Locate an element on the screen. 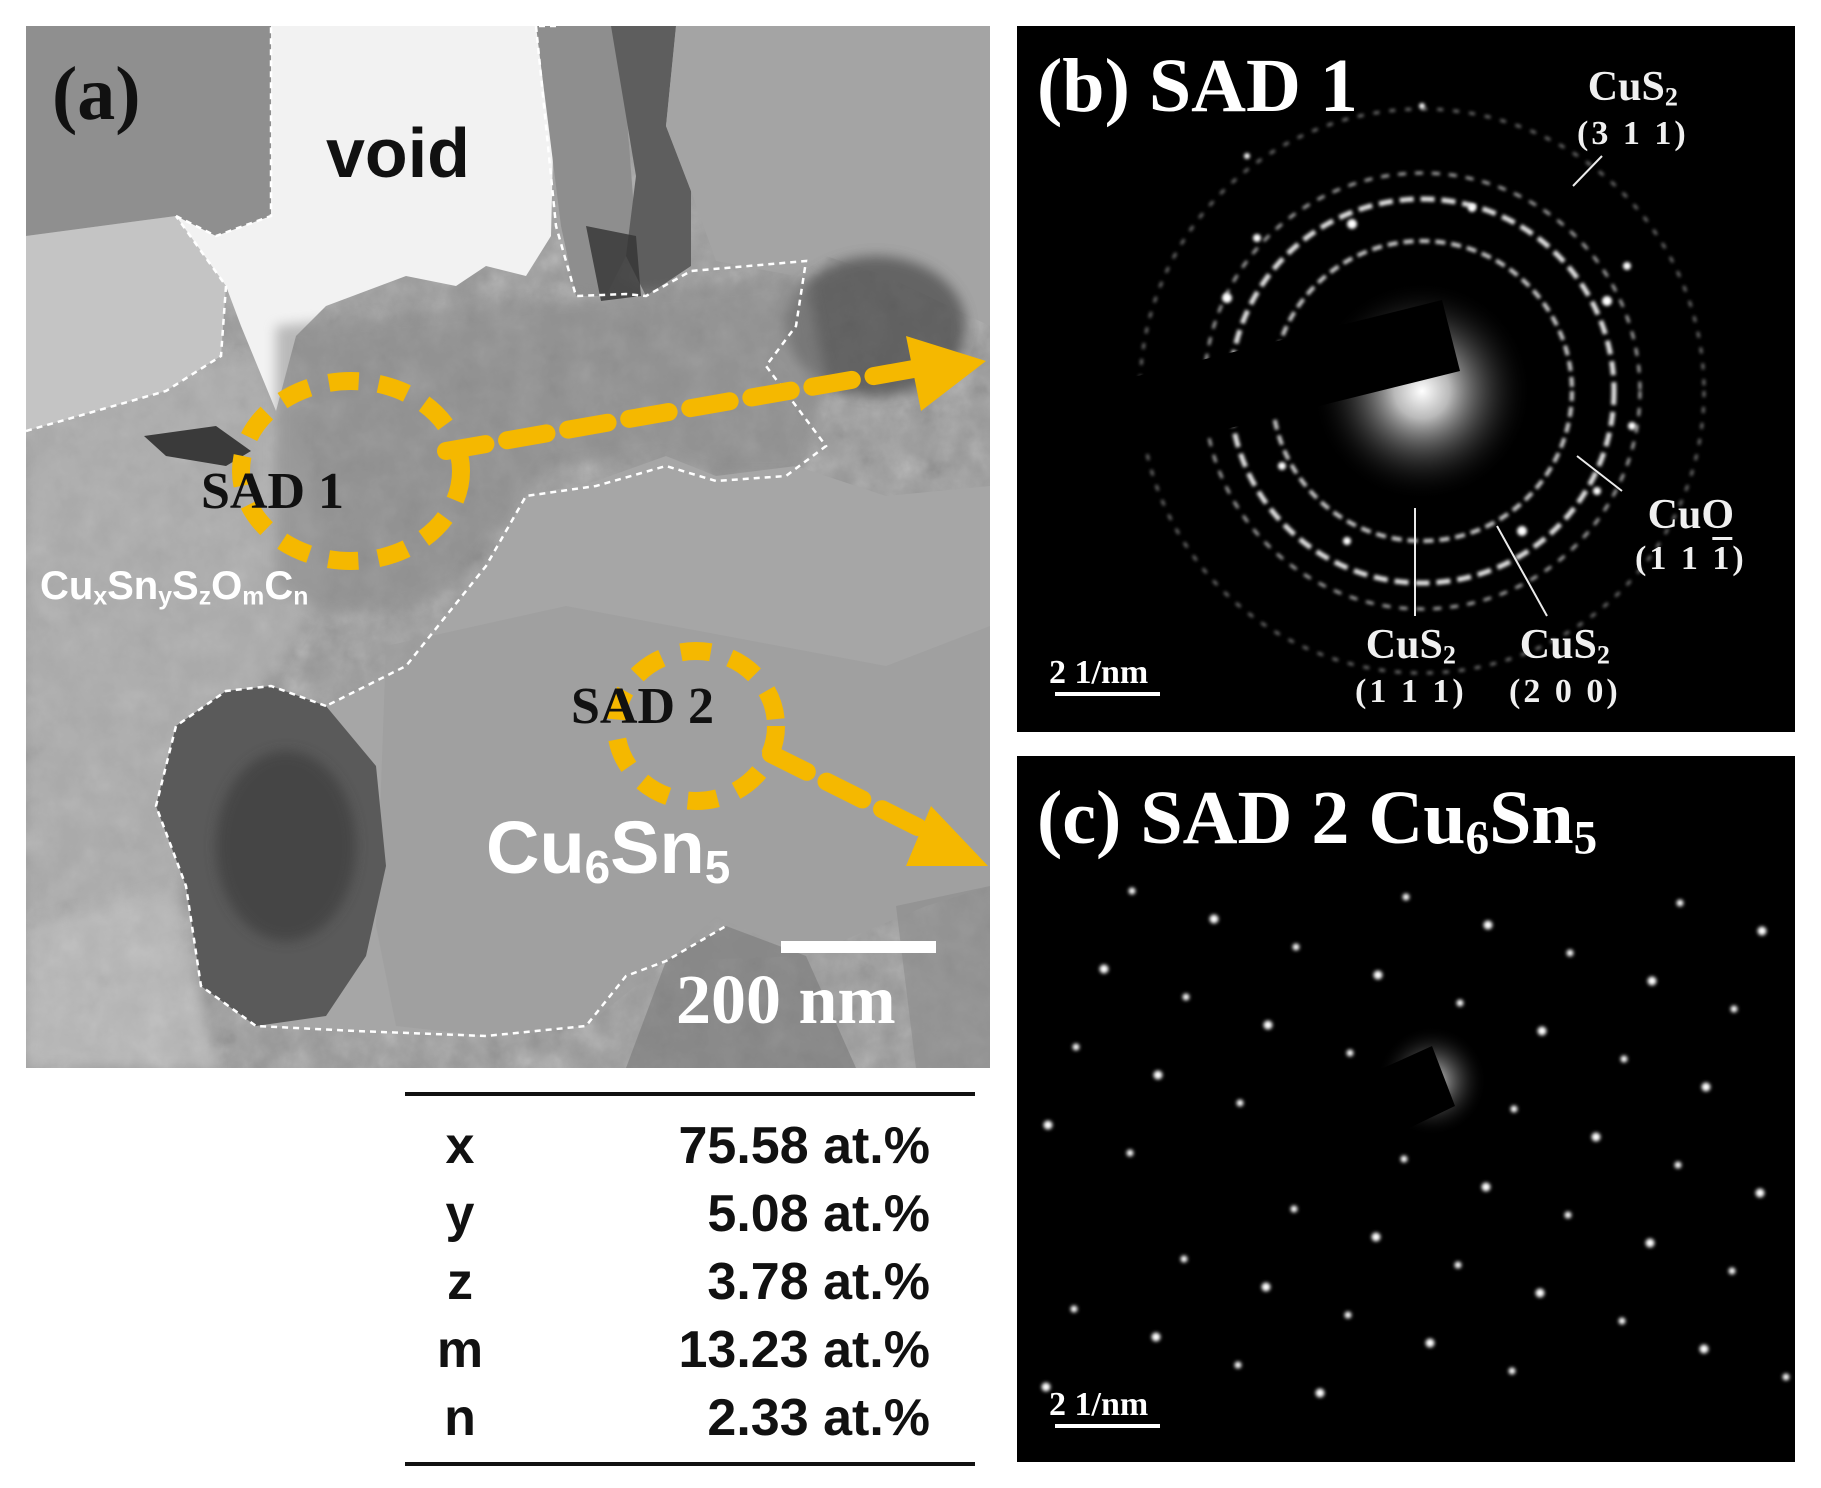 The image size is (1821, 1488). amorphous-phase-label: CuxSnySzOmCn is located at coordinates (174, 587).